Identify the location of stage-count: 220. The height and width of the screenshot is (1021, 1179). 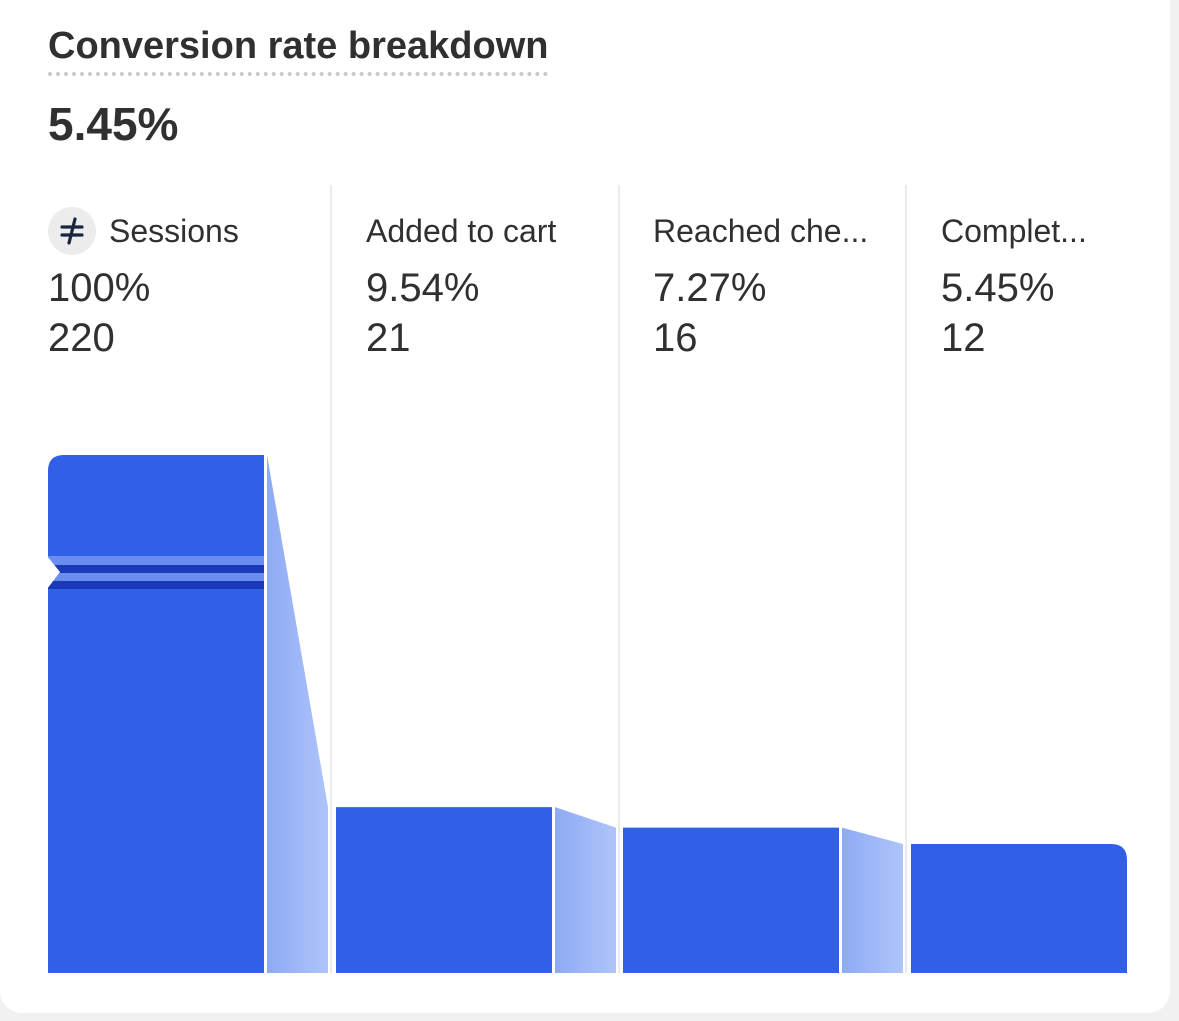
(81, 338).